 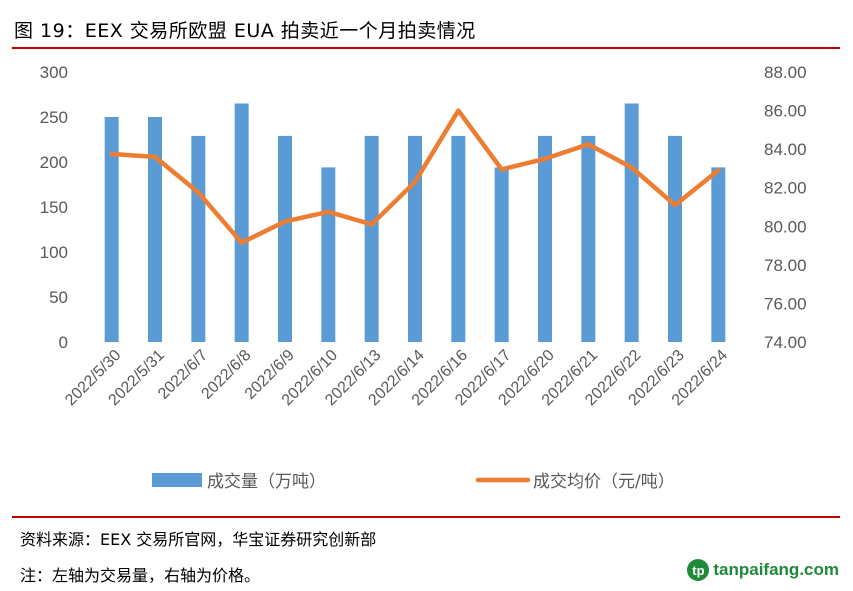 What do you see at coordinates (426, 48) in the screenshot?
I see `top-rule` at bounding box center [426, 48].